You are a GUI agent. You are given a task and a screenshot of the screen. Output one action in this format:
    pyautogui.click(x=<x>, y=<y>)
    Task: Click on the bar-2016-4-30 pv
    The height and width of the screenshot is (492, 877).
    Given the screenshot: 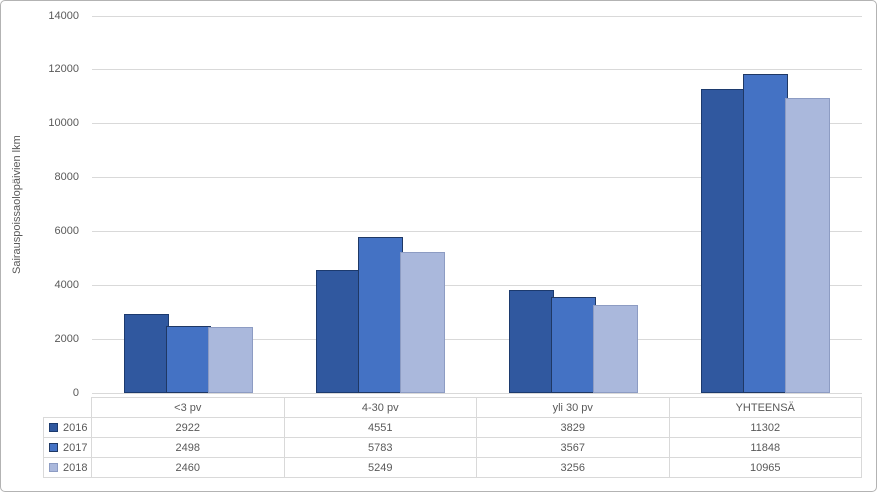 What is the action you would take?
    pyautogui.click(x=339, y=331)
    